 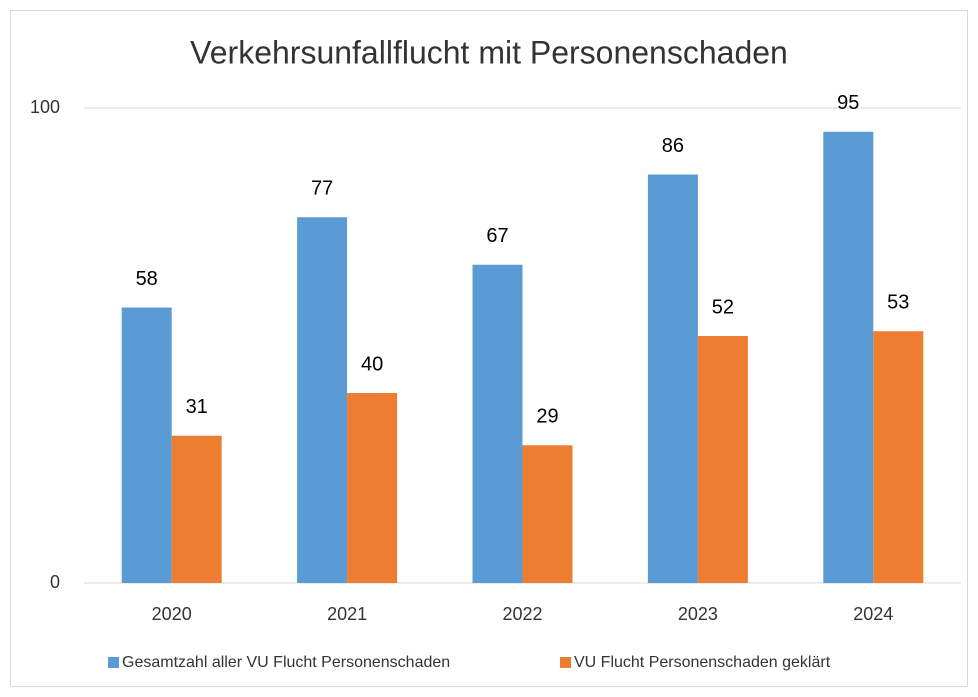 I want to click on data-label: 40, so click(x=372, y=364).